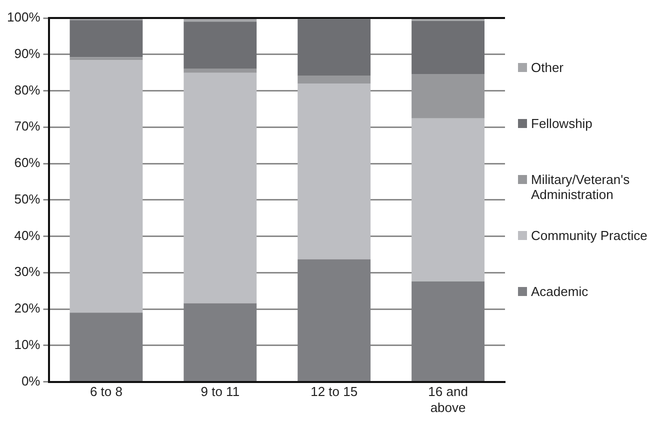 This screenshot has height=423, width=649. I want to click on y-tick-label: 0%, so click(31, 380).